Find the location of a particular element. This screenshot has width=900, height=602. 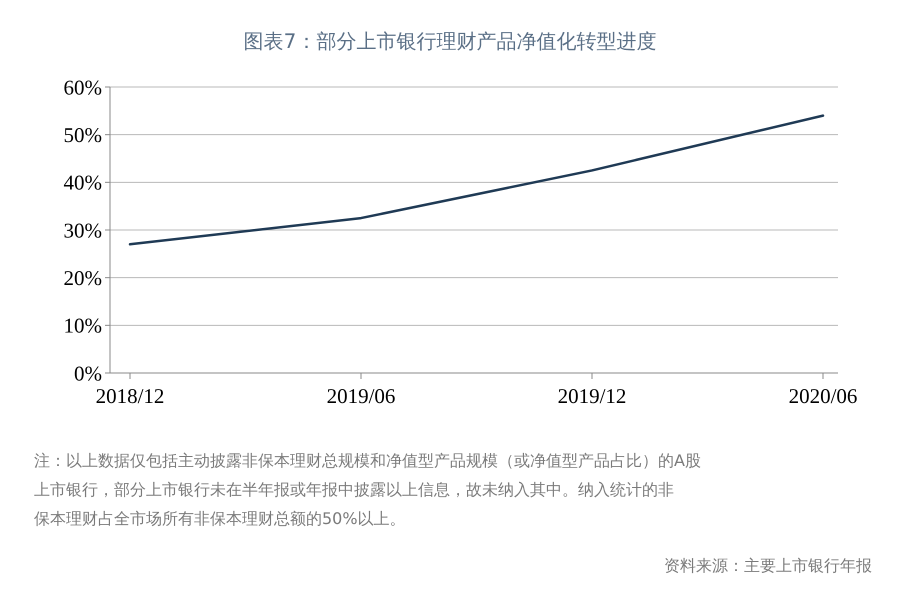

x-tick-label: 2019/12 is located at coordinates (592, 396).